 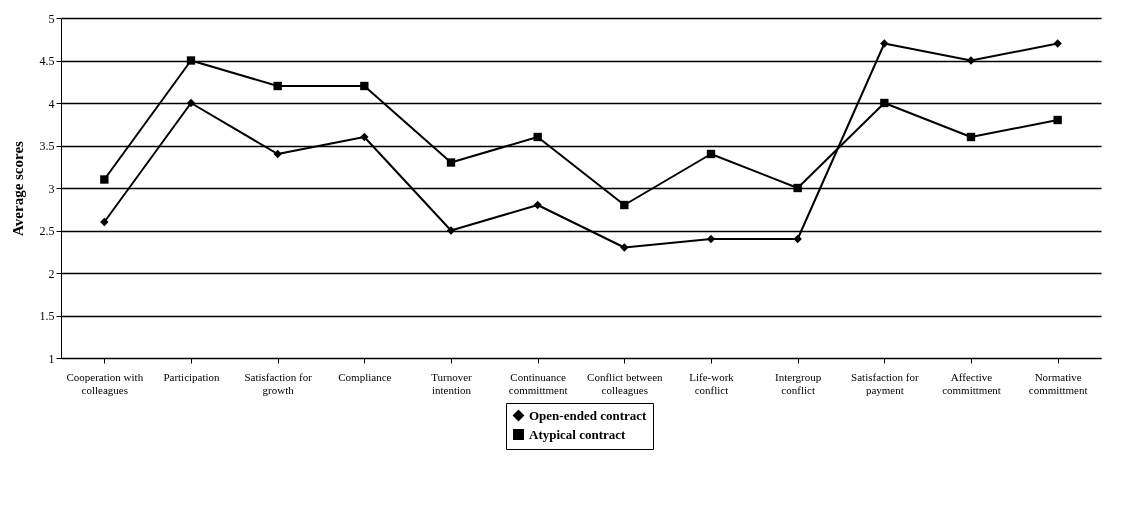 What do you see at coordinates (365, 376) in the screenshot?
I see `x-tick-label: Compliance` at bounding box center [365, 376].